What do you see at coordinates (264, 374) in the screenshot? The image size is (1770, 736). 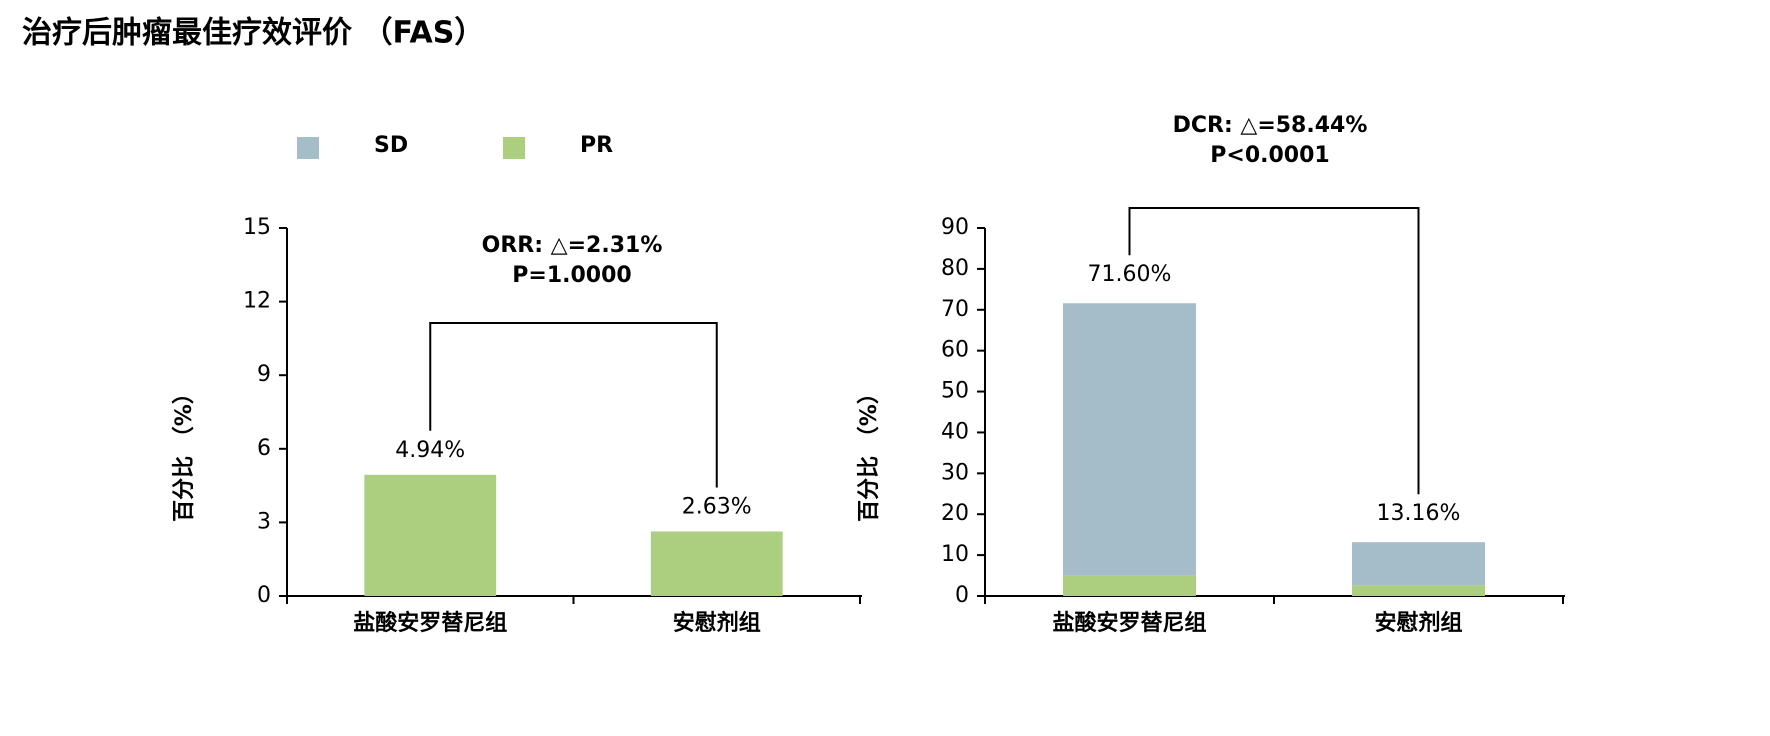 I see `y-tick-label: 9` at bounding box center [264, 374].